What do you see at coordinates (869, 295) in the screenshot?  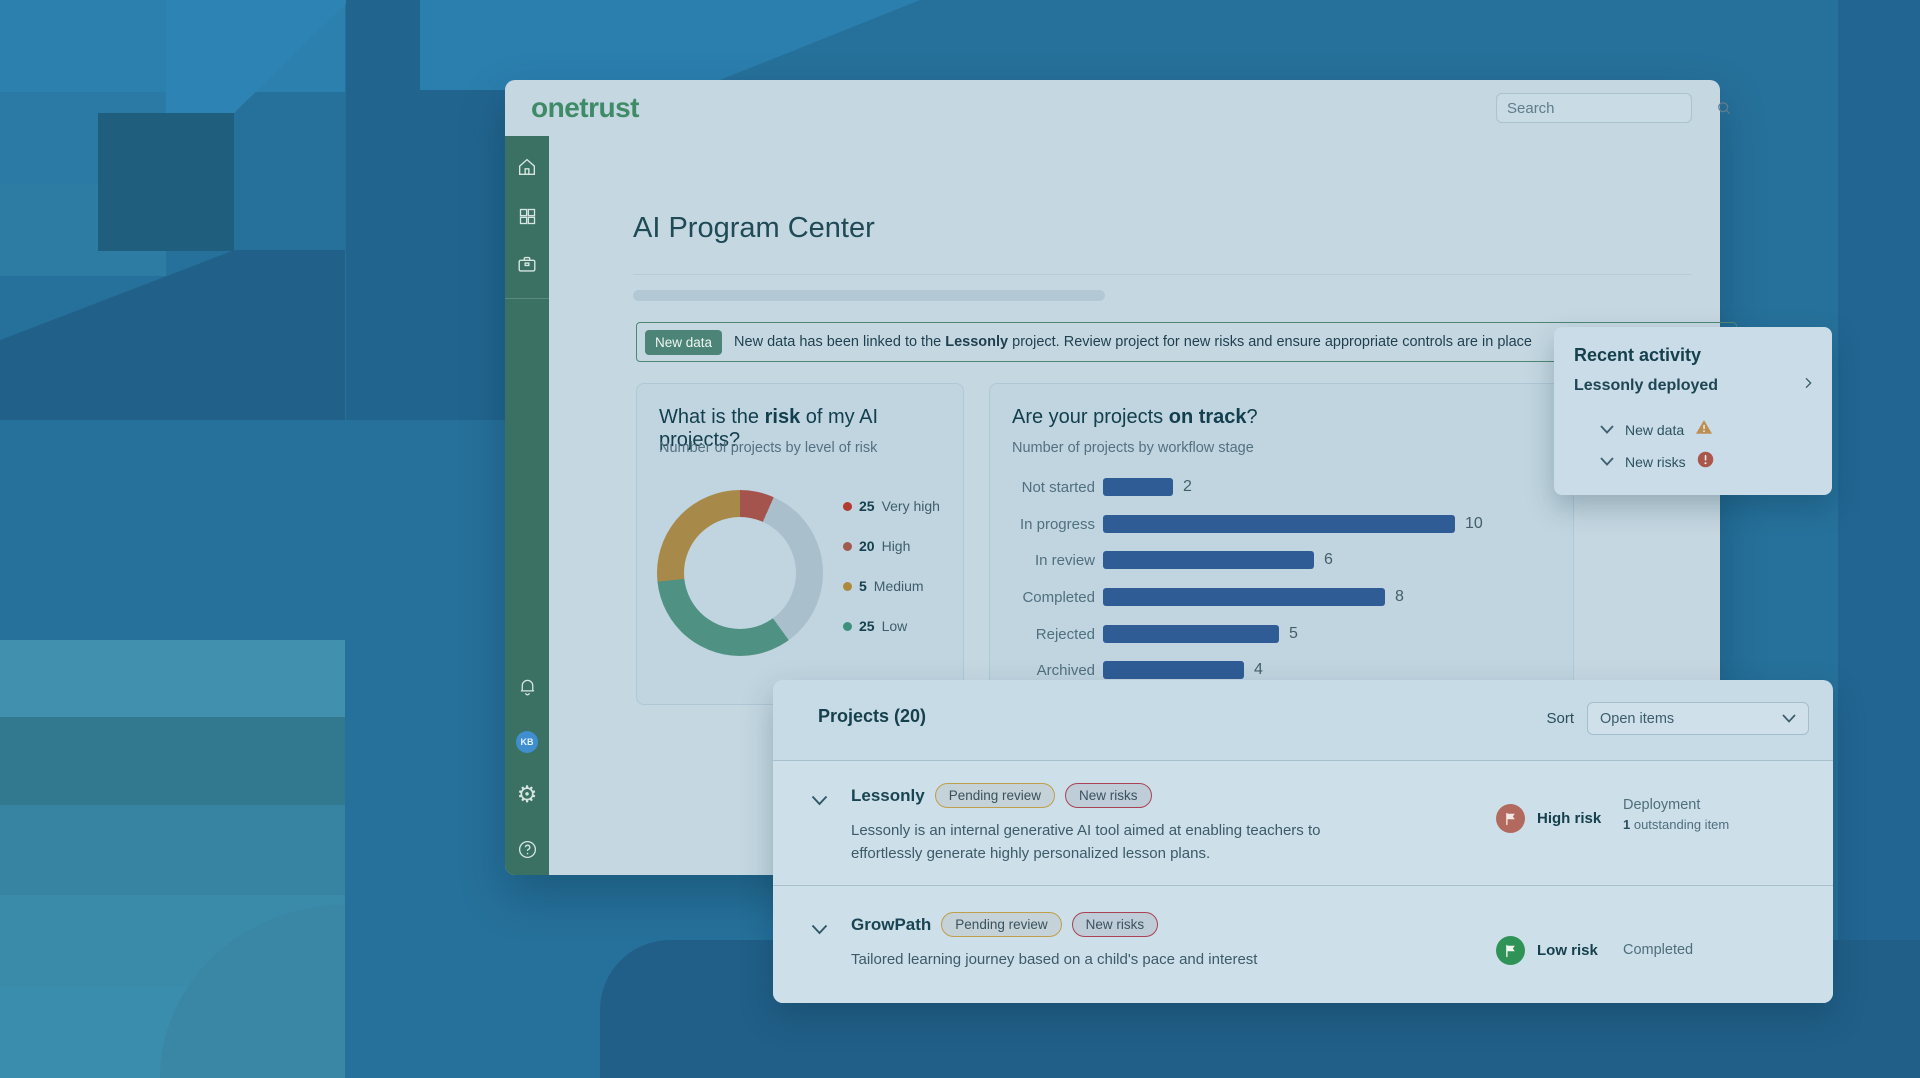 I see `loading-placeholder-bar` at bounding box center [869, 295].